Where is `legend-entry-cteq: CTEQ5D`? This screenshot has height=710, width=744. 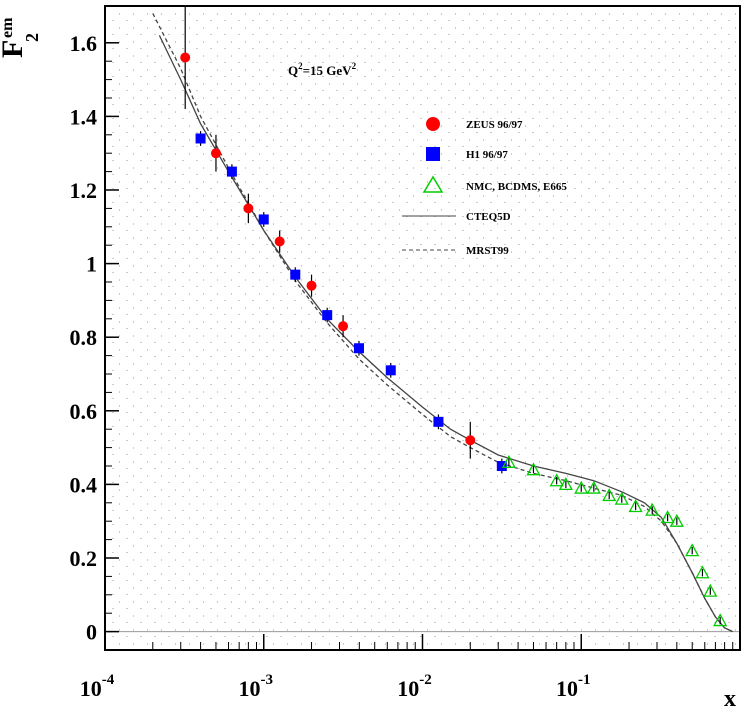
legend-entry-cteq: CTEQ5D is located at coordinates (456, 217).